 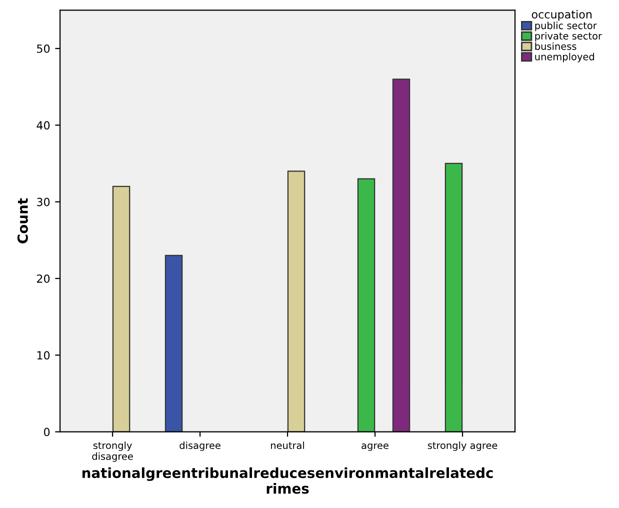 I want to click on x-axis-title: nationalgreentribunalreducesenvironmantalrelatedc rimes, so click(x=287, y=480).